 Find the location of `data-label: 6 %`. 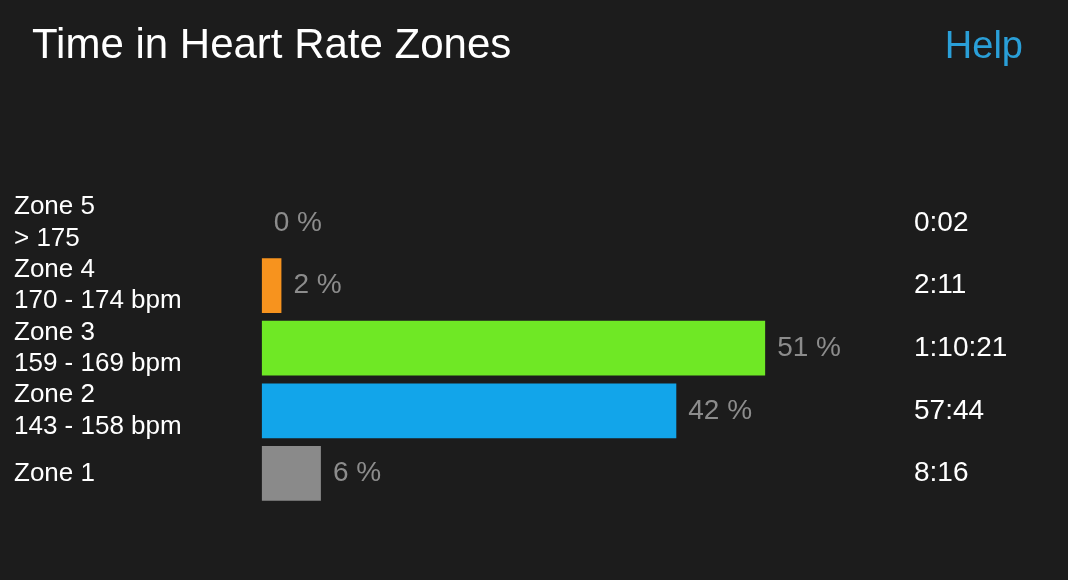

data-label: 6 % is located at coordinates (357, 472).